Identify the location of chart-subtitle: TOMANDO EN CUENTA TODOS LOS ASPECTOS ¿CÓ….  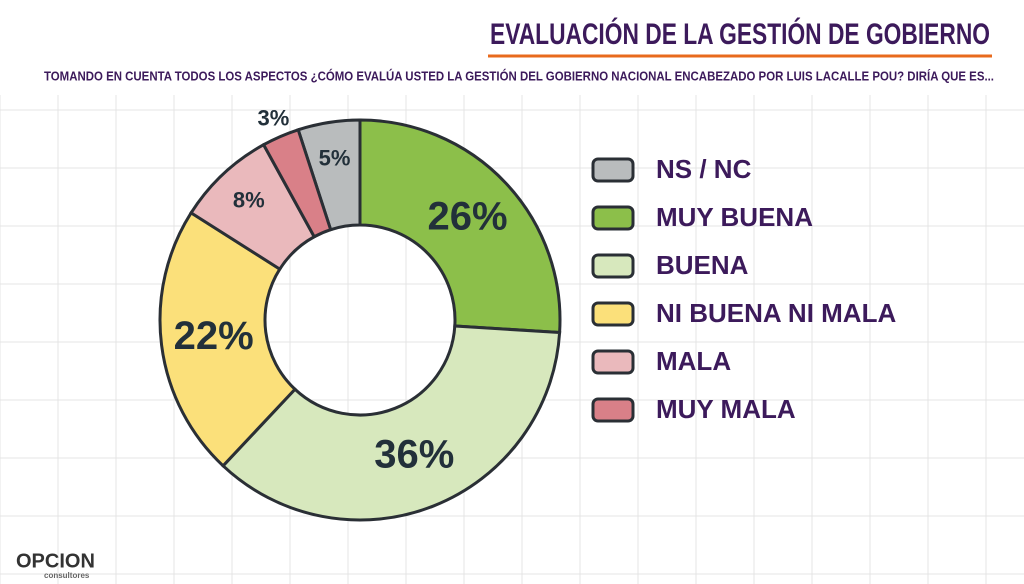
(519, 75).